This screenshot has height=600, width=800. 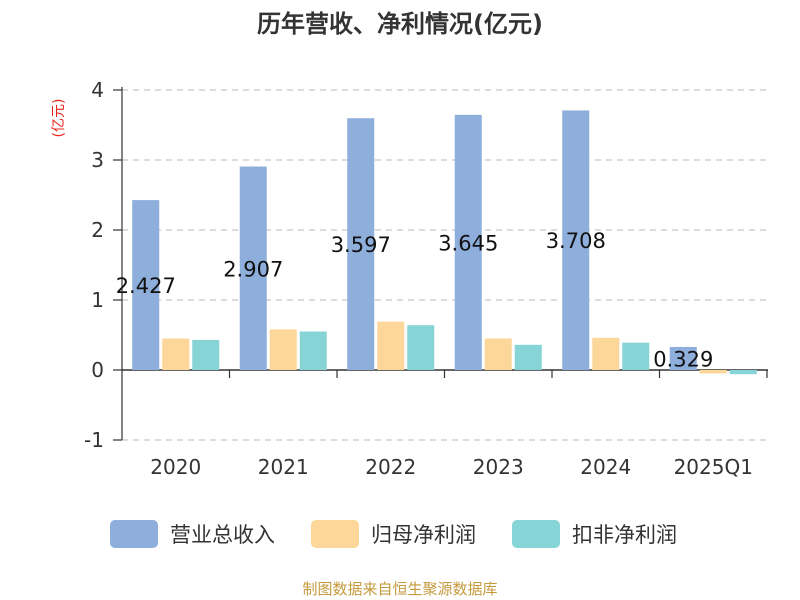 What do you see at coordinates (283, 349) in the screenshot?
I see `bar-net-profit-2021` at bounding box center [283, 349].